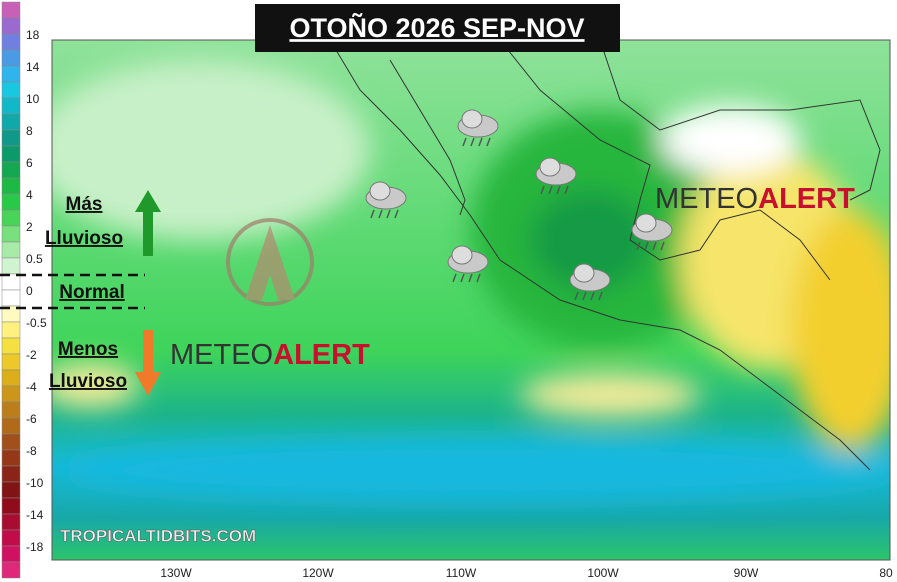  I want to click on colorbar-label: -2, so click(31, 355).